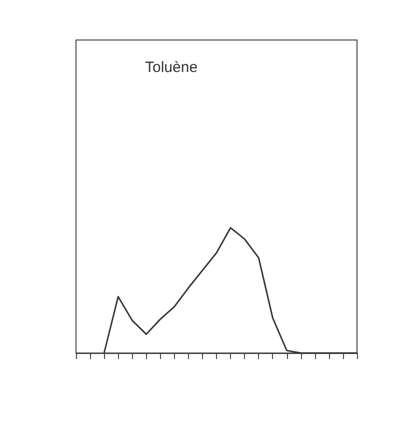 The width and height of the screenshot is (413, 443). I want to click on chart-title: Toluène, so click(171, 67).